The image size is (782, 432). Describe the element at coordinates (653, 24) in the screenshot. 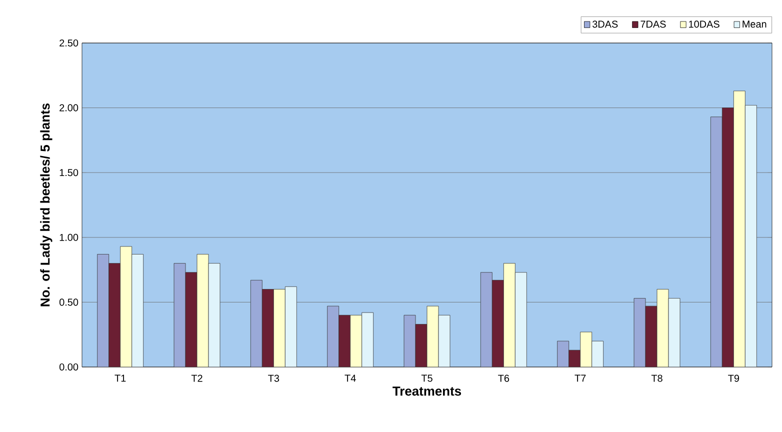

I see `legend-label: 7DAS` at that location.